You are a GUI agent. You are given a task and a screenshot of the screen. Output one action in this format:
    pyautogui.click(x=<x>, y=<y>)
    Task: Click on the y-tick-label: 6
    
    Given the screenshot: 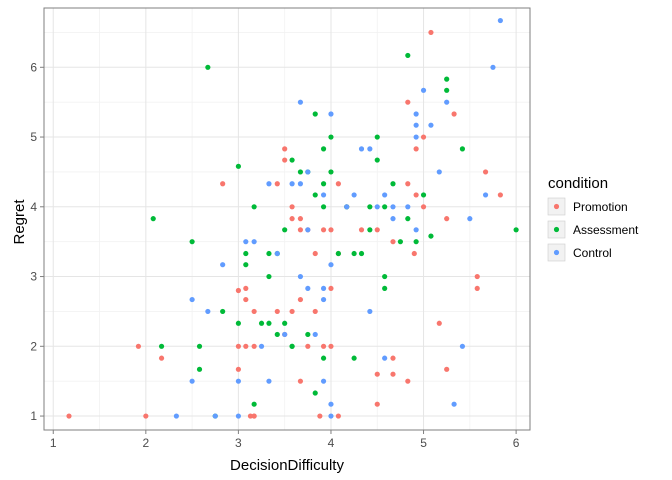 What is the action you would take?
    pyautogui.click(x=33, y=67)
    